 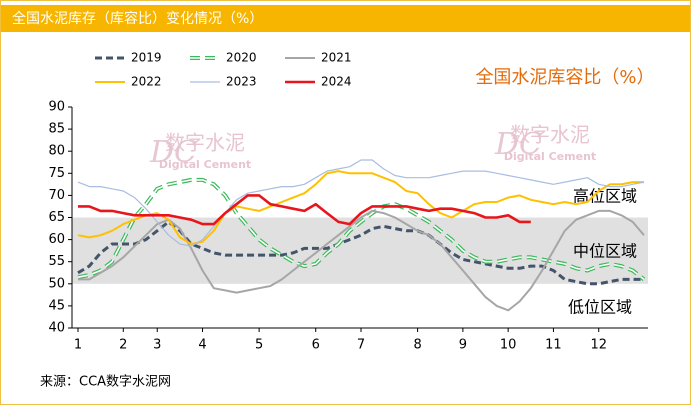 I want to click on series-line, so click(x=304, y=210).